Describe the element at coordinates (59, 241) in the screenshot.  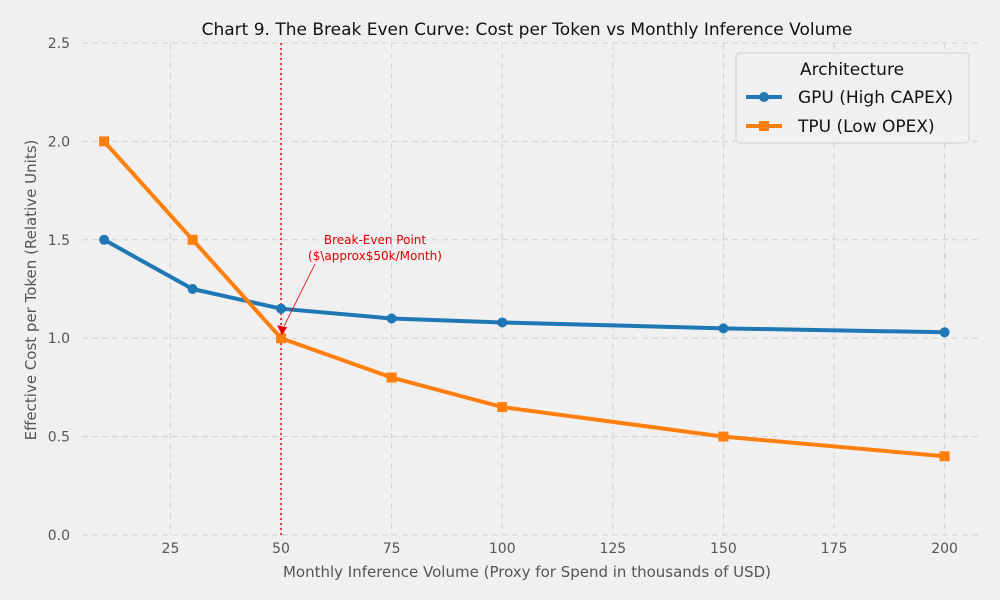
I see `y-tick-label: 1.5` at that location.